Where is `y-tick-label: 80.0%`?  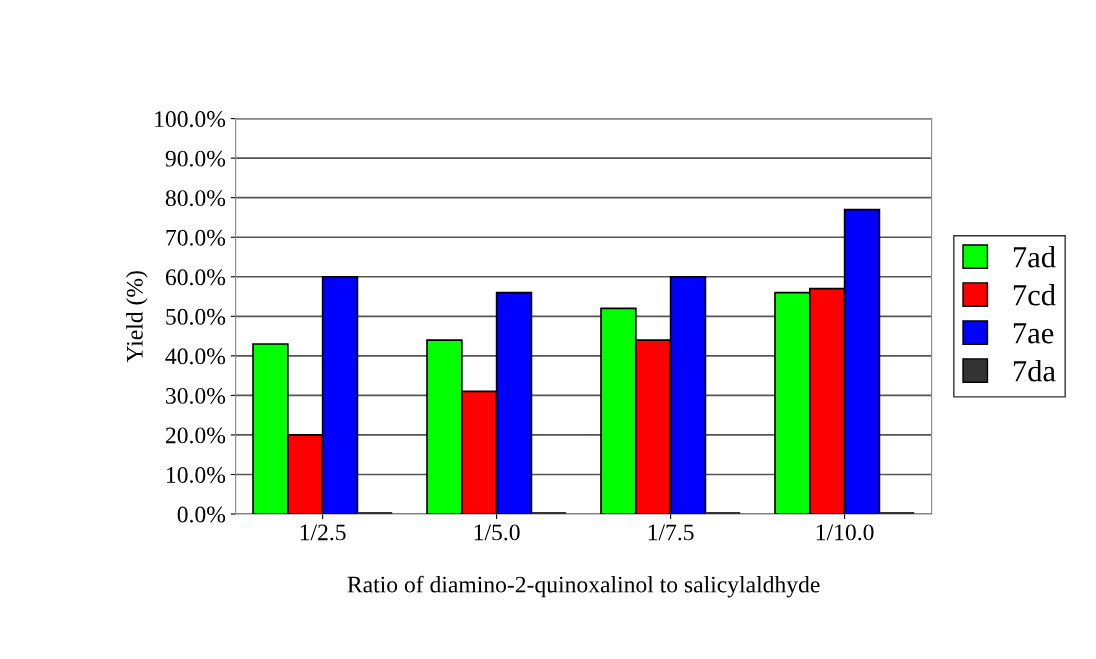 y-tick-label: 80.0% is located at coordinates (195, 198).